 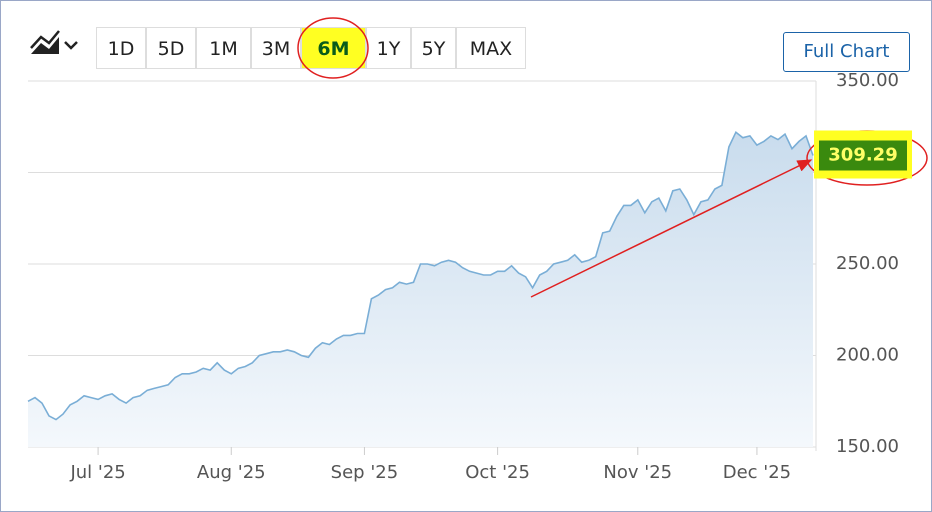 I want to click on range-button: 6M, so click(x=333, y=48).